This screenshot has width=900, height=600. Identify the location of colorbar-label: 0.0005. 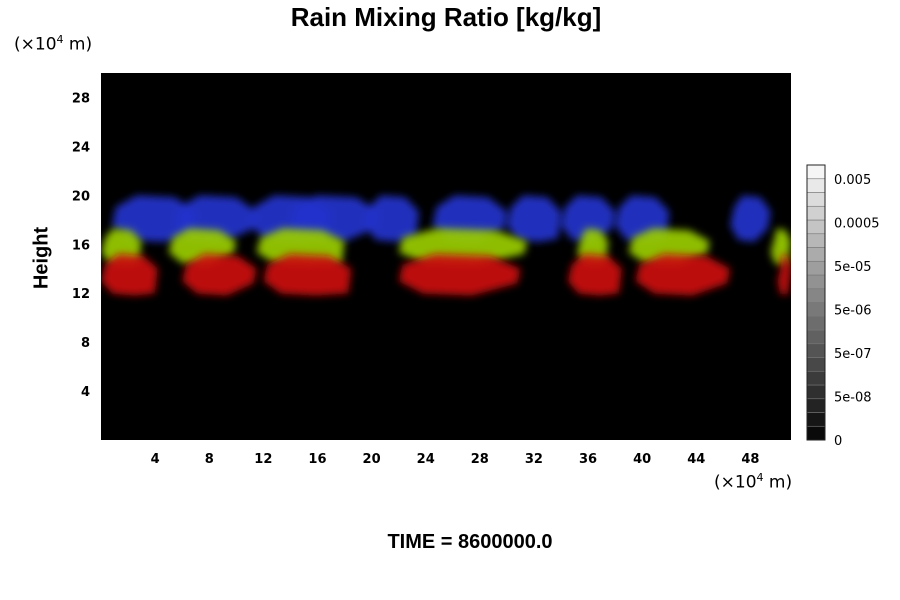
(857, 224).